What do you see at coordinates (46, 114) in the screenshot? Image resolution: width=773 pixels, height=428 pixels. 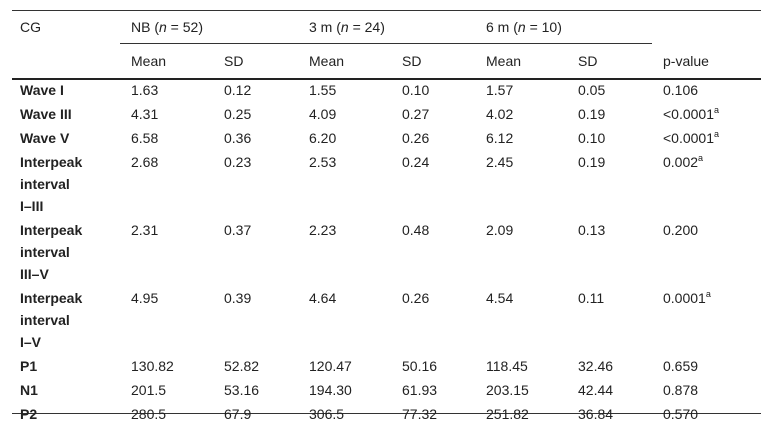 I see `row-label: Wave III` at bounding box center [46, 114].